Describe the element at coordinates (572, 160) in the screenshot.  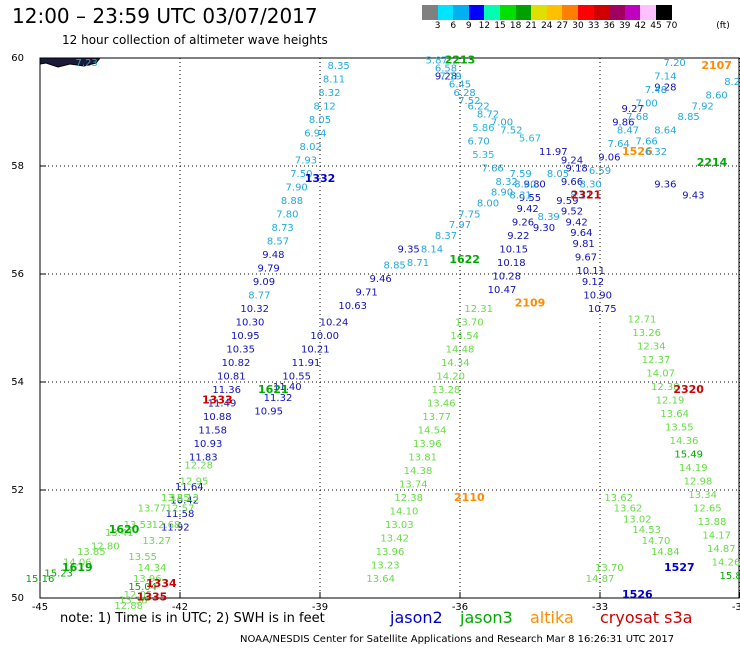
I see `wave-height-value: 9.24` at that location.